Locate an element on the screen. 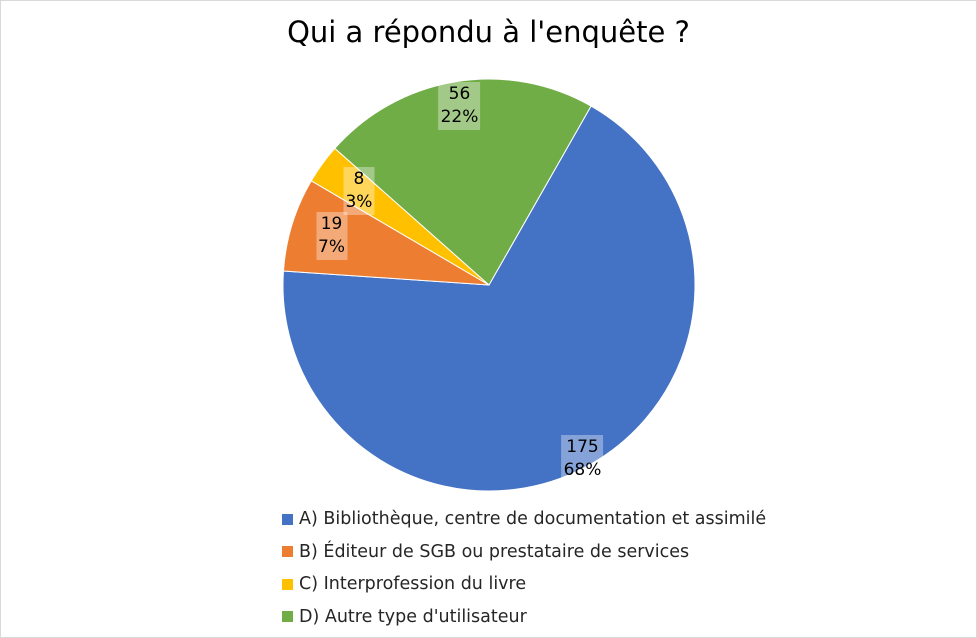  data-label-value: 19 is located at coordinates (331, 224).